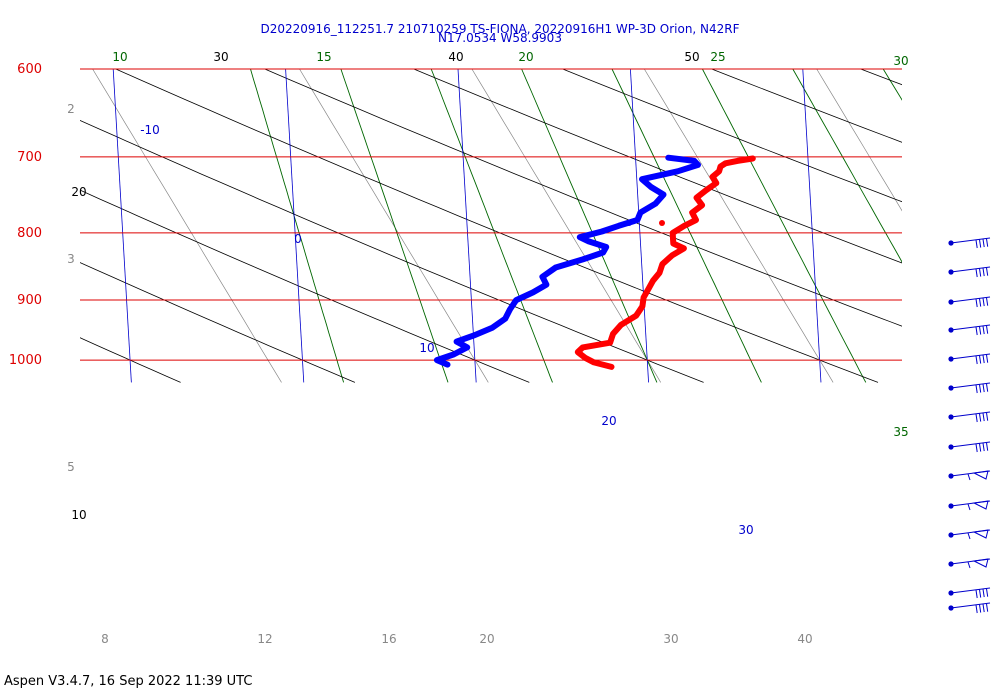  I want to click on dry-adiabat-label: 20, so click(78, 192).